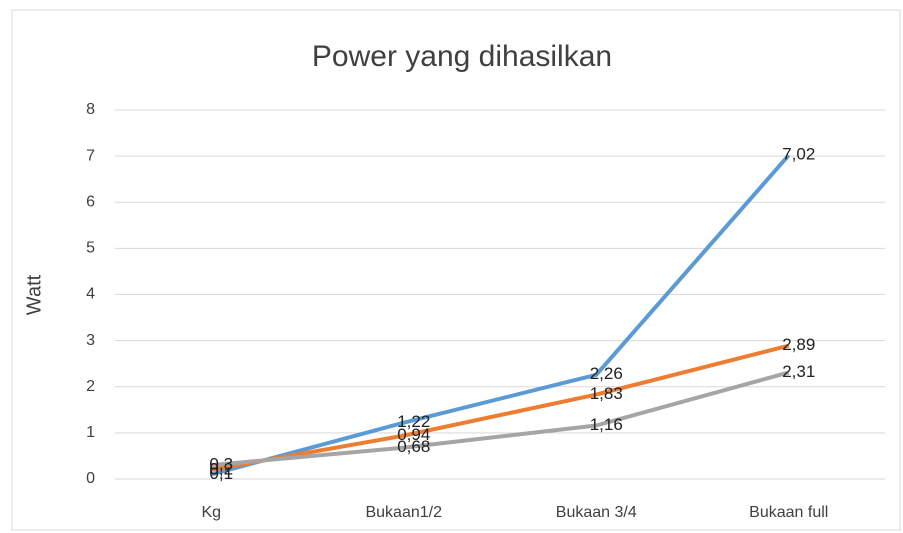  I want to click on data-label: 2,31, so click(798, 371).